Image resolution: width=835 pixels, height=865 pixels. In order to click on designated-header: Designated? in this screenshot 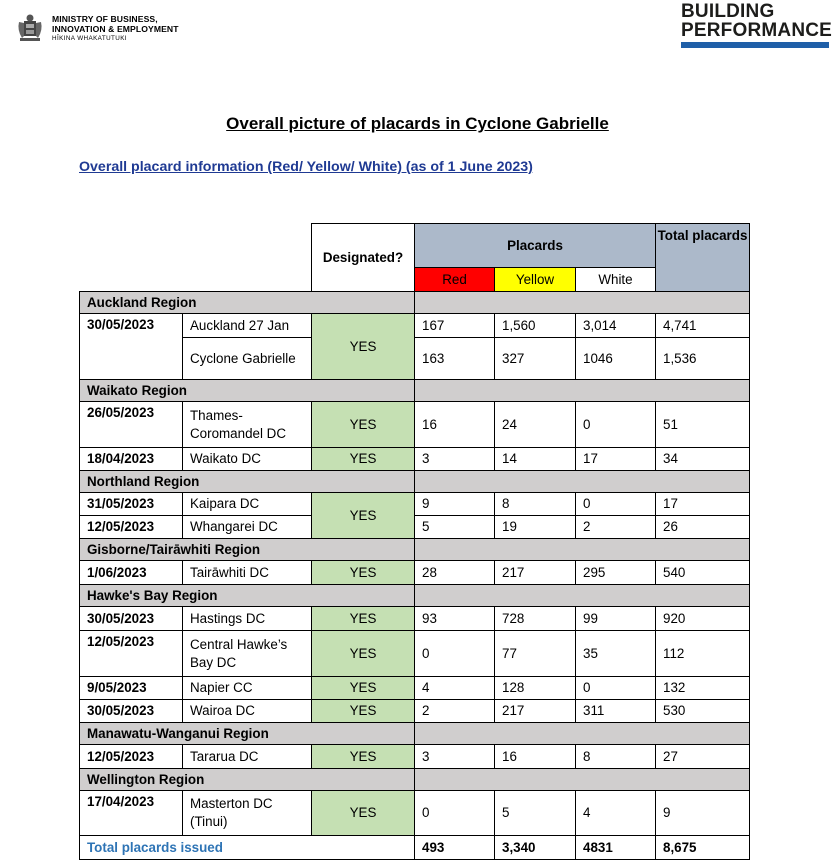, I will do `click(363, 257)`.